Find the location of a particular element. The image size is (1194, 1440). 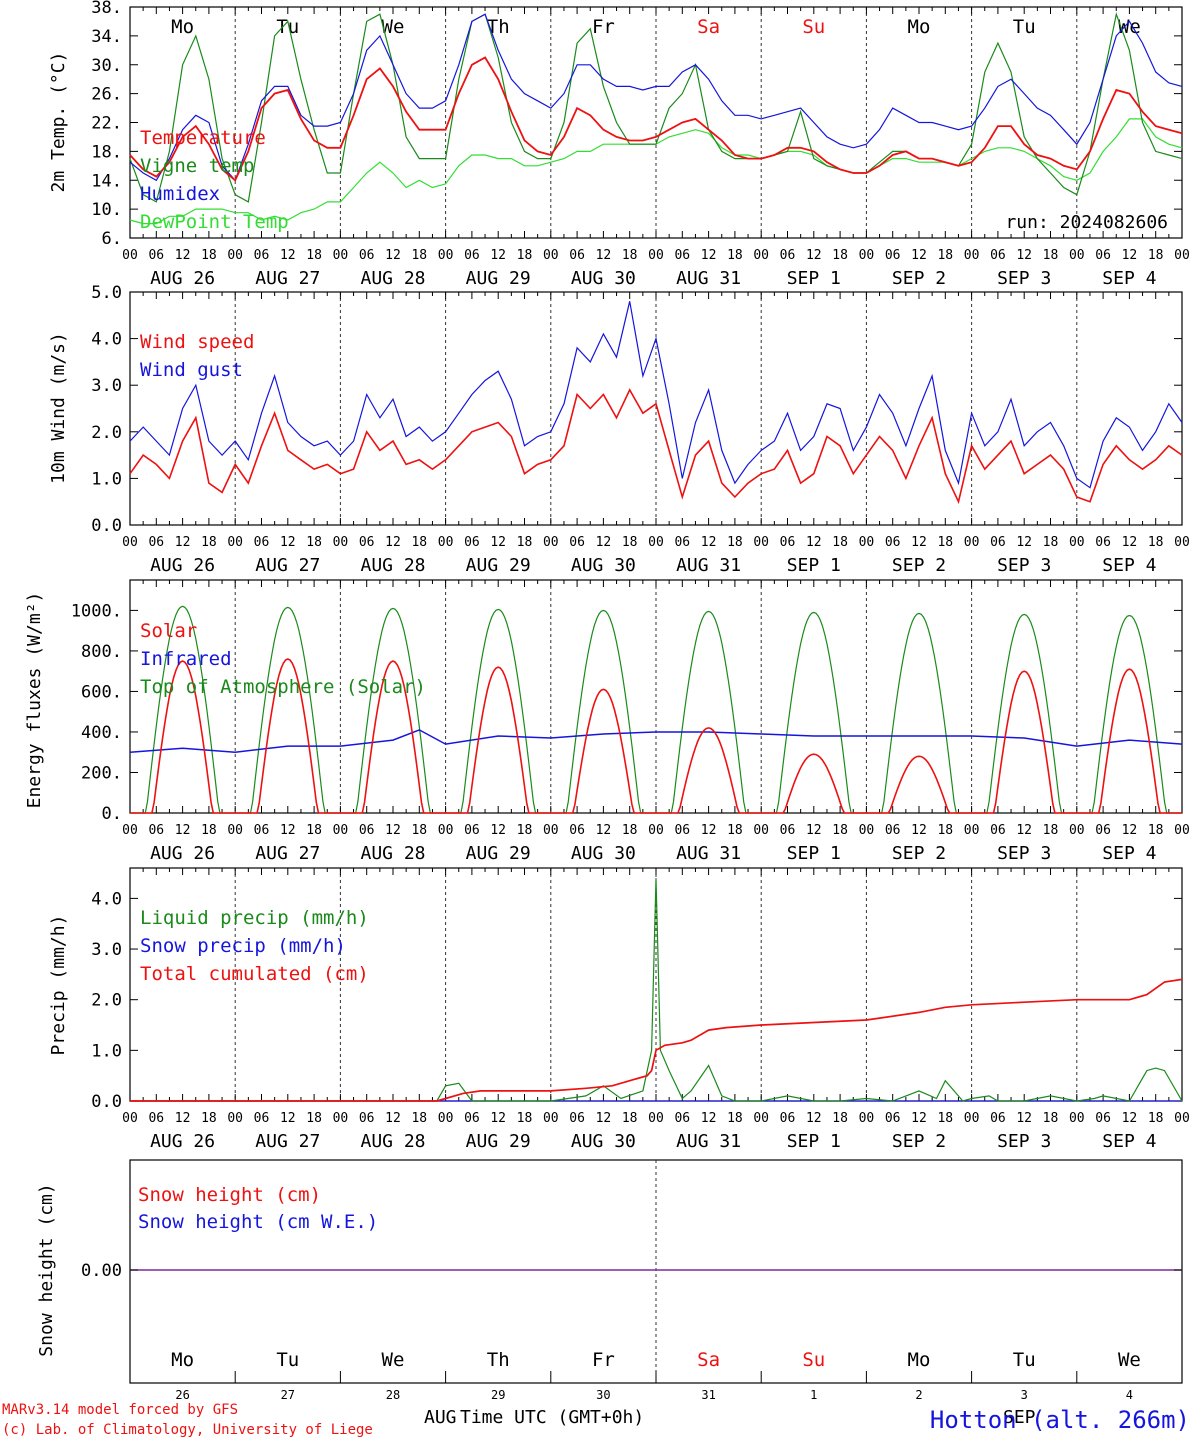

footer-month-left: AUG is located at coordinates (440, 1417).